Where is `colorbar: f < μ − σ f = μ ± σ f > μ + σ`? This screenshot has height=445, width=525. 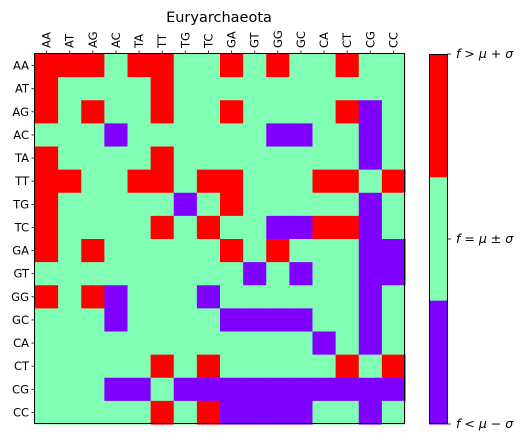
colorbar: f < μ − σ f = μ ± σ f > μ + σ is located at coordinates (471, 238).